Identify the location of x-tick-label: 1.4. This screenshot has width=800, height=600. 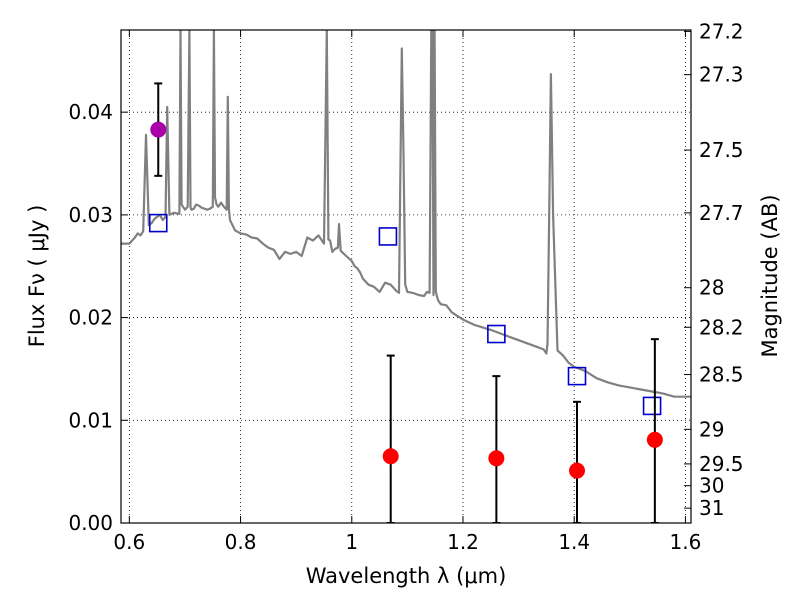
(574, 542).